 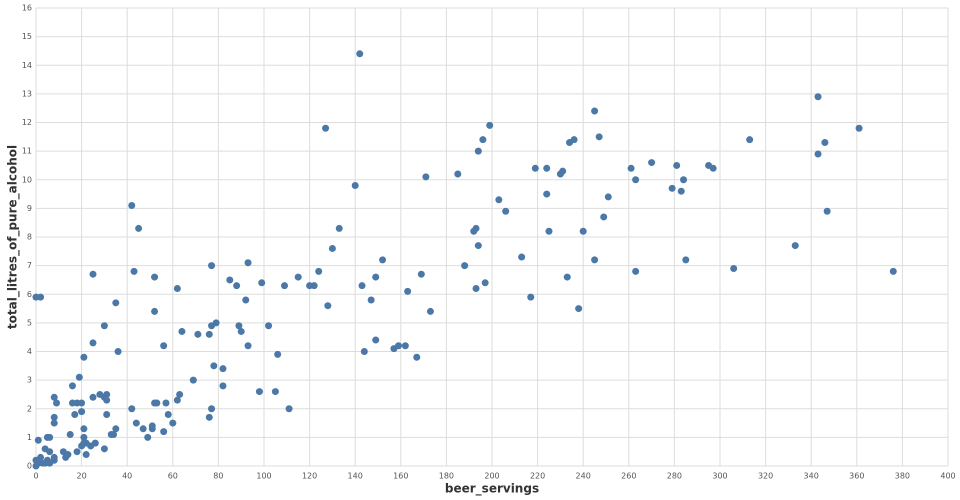 What do you see at coordinates (29, 322) in the screenshot?
I see `y-tick-label: 5` at bounding box center [29, 322].